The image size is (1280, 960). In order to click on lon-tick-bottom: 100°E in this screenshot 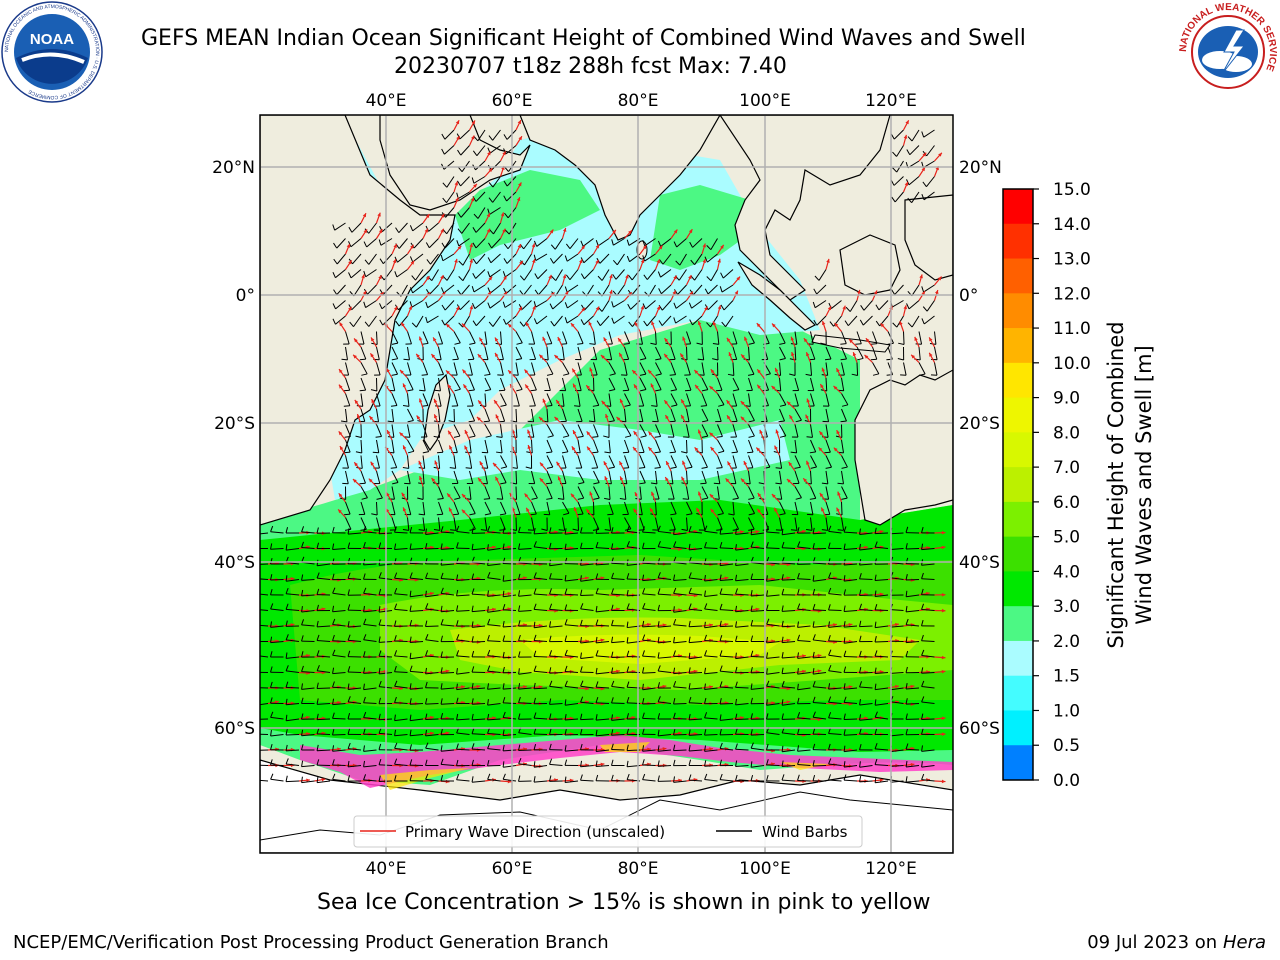, I will do `click(765, 869)`.